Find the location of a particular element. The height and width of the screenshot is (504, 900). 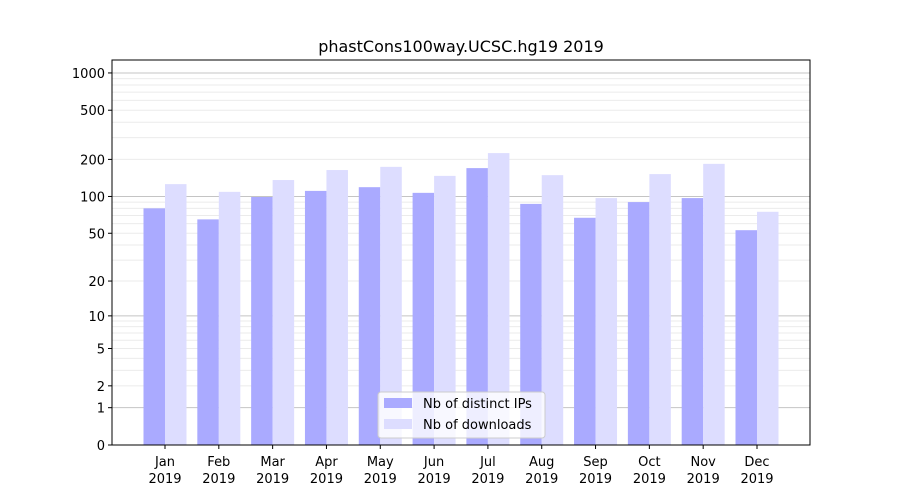

y-tick-label: 20 is located at coordinates (96, 282).